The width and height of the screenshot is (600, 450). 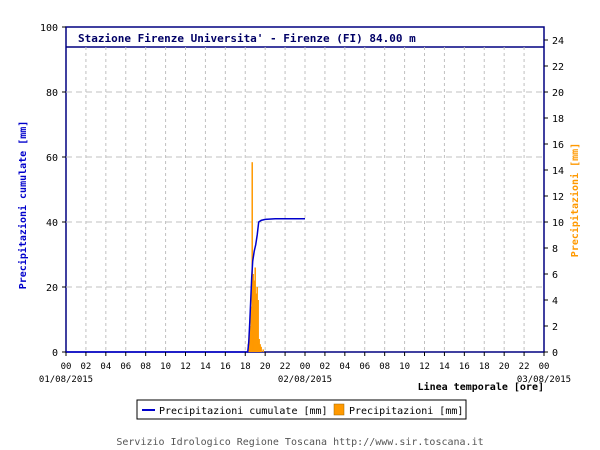 What do you see at coordinates (555, 353) in the screenshot?
I see `y-right-tick-label: 0` at bounding box center [555, 353].